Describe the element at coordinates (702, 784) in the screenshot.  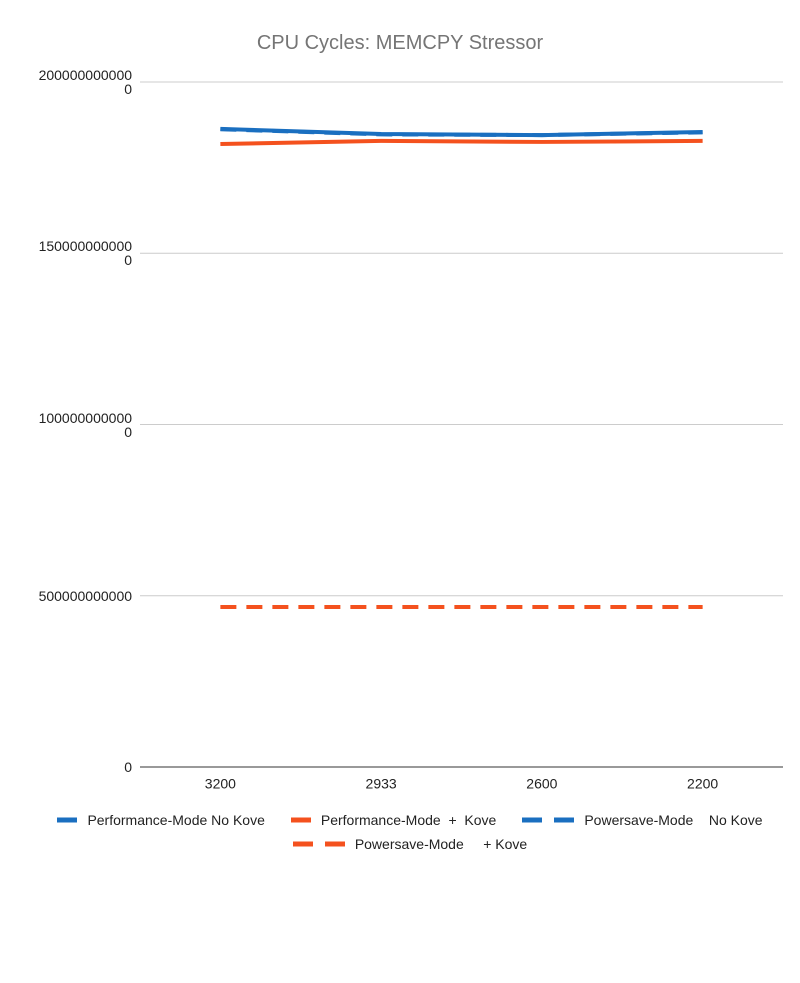
I see `x-tick-label: 2200` at that location.